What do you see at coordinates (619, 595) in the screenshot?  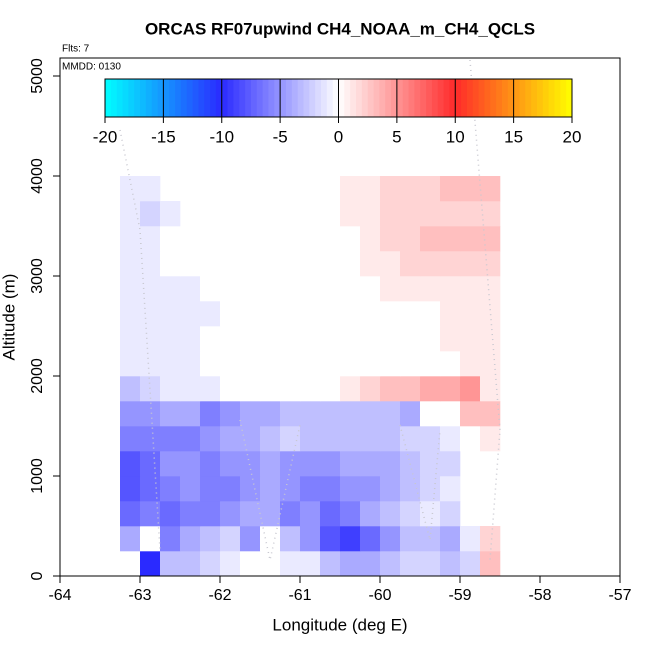 I see `x-tick-label: -57` at bounding box center [619, 595].